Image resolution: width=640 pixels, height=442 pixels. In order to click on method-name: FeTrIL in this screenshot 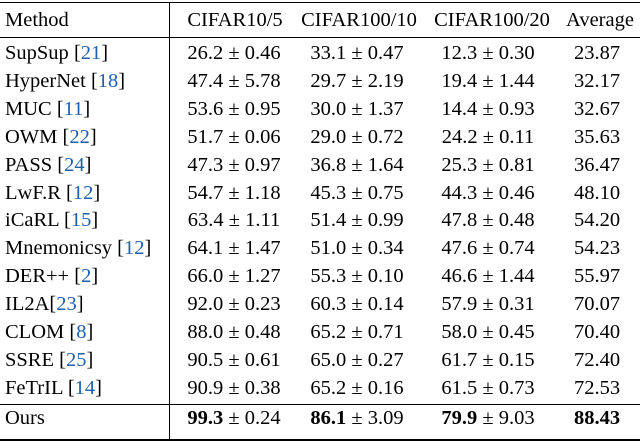, I will do `click(34, 387)`.